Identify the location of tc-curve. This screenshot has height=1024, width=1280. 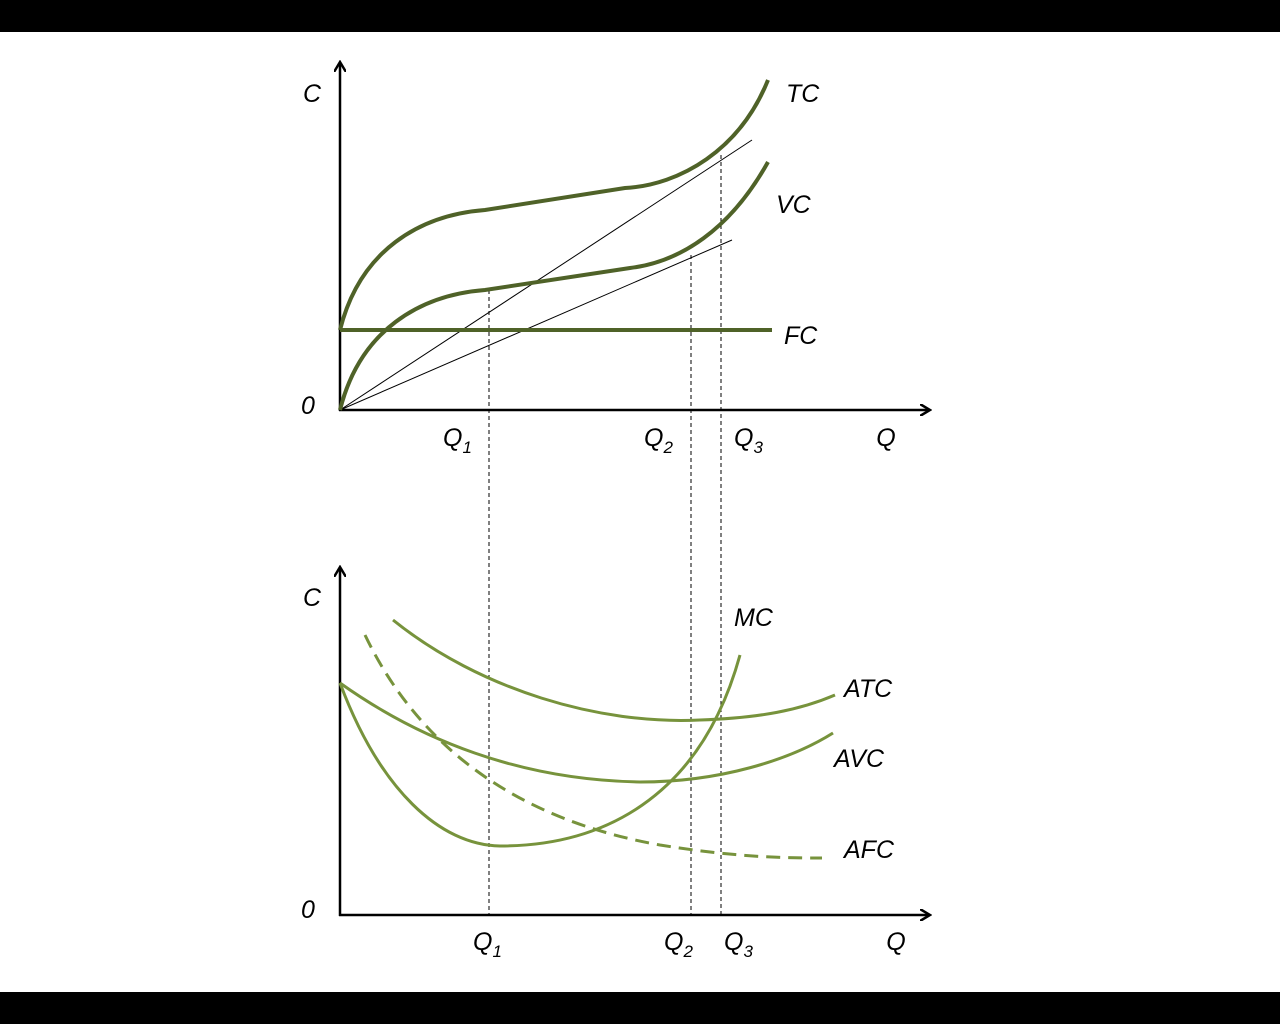
(554, 205).